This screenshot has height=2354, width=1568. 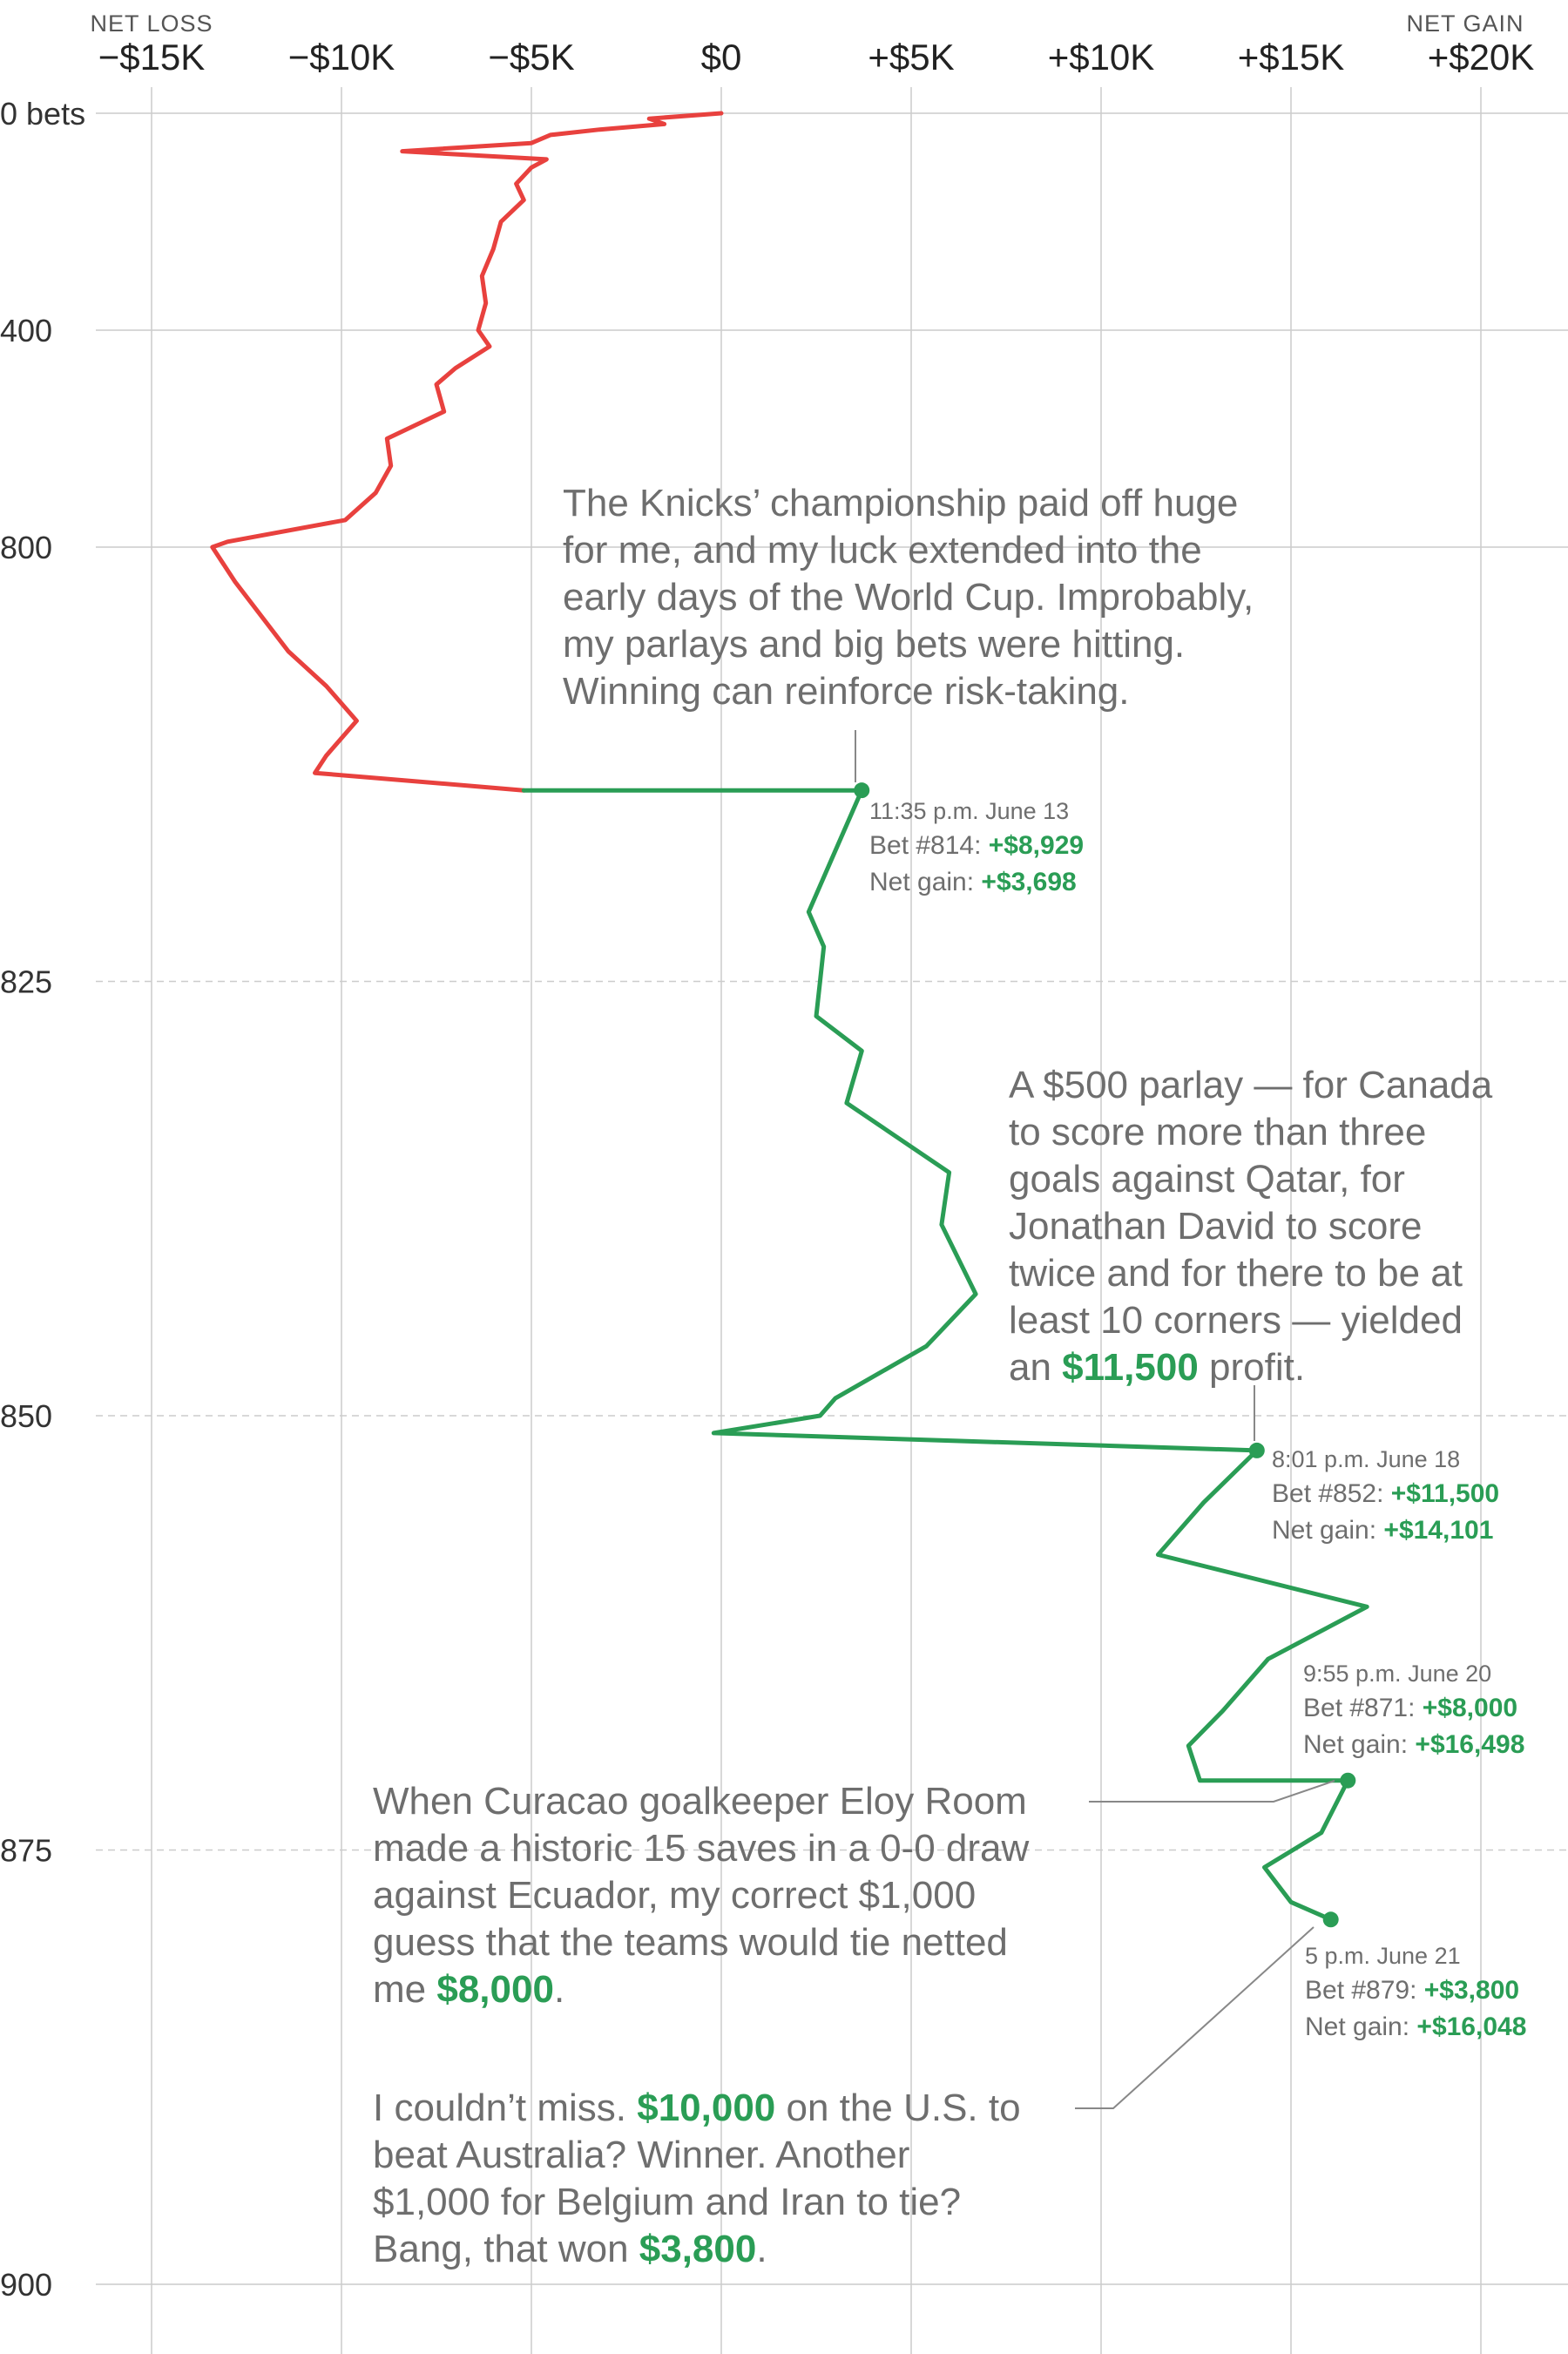 What do you see at coordinates (26, 547) in the screenshot?
I see `y-tick-label: 800` at bounding box center [26, 547].